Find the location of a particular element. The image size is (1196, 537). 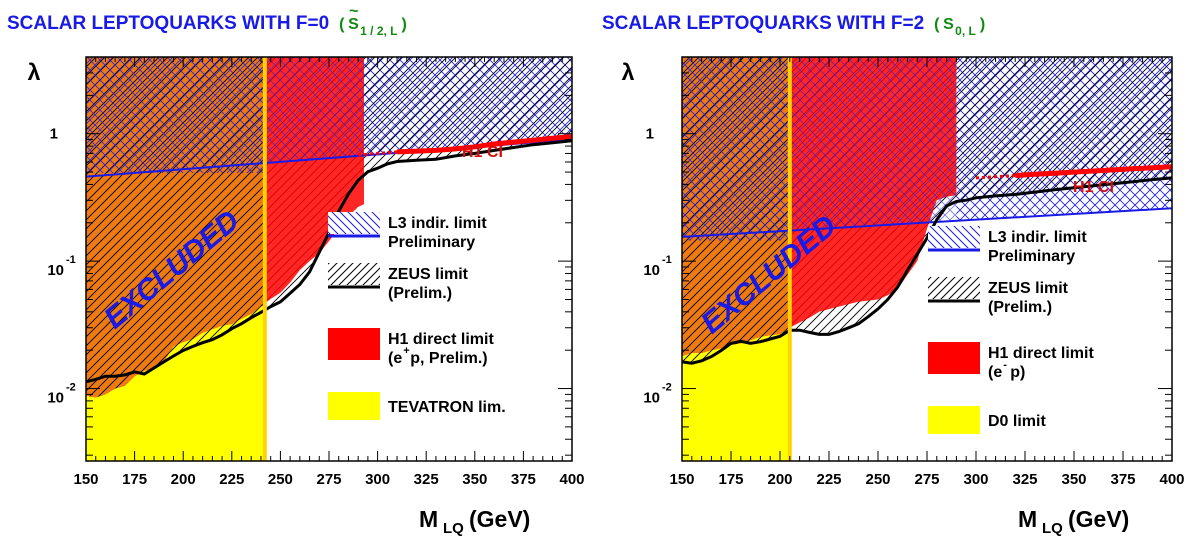

h1-top-crosshatch is located at coordinates (314, 110).